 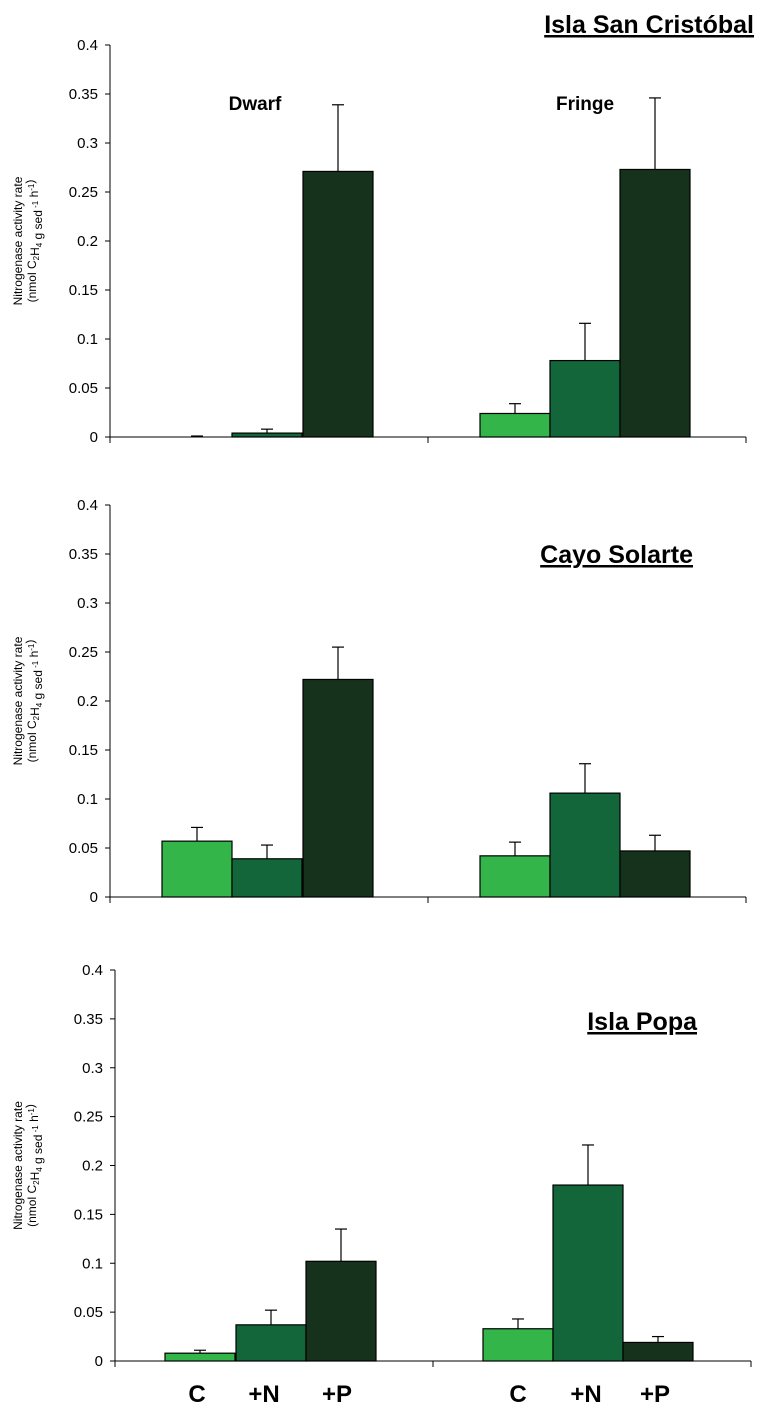 I want to click on chart-title: Isla San Cristóbal, so click(x=649, y=25).